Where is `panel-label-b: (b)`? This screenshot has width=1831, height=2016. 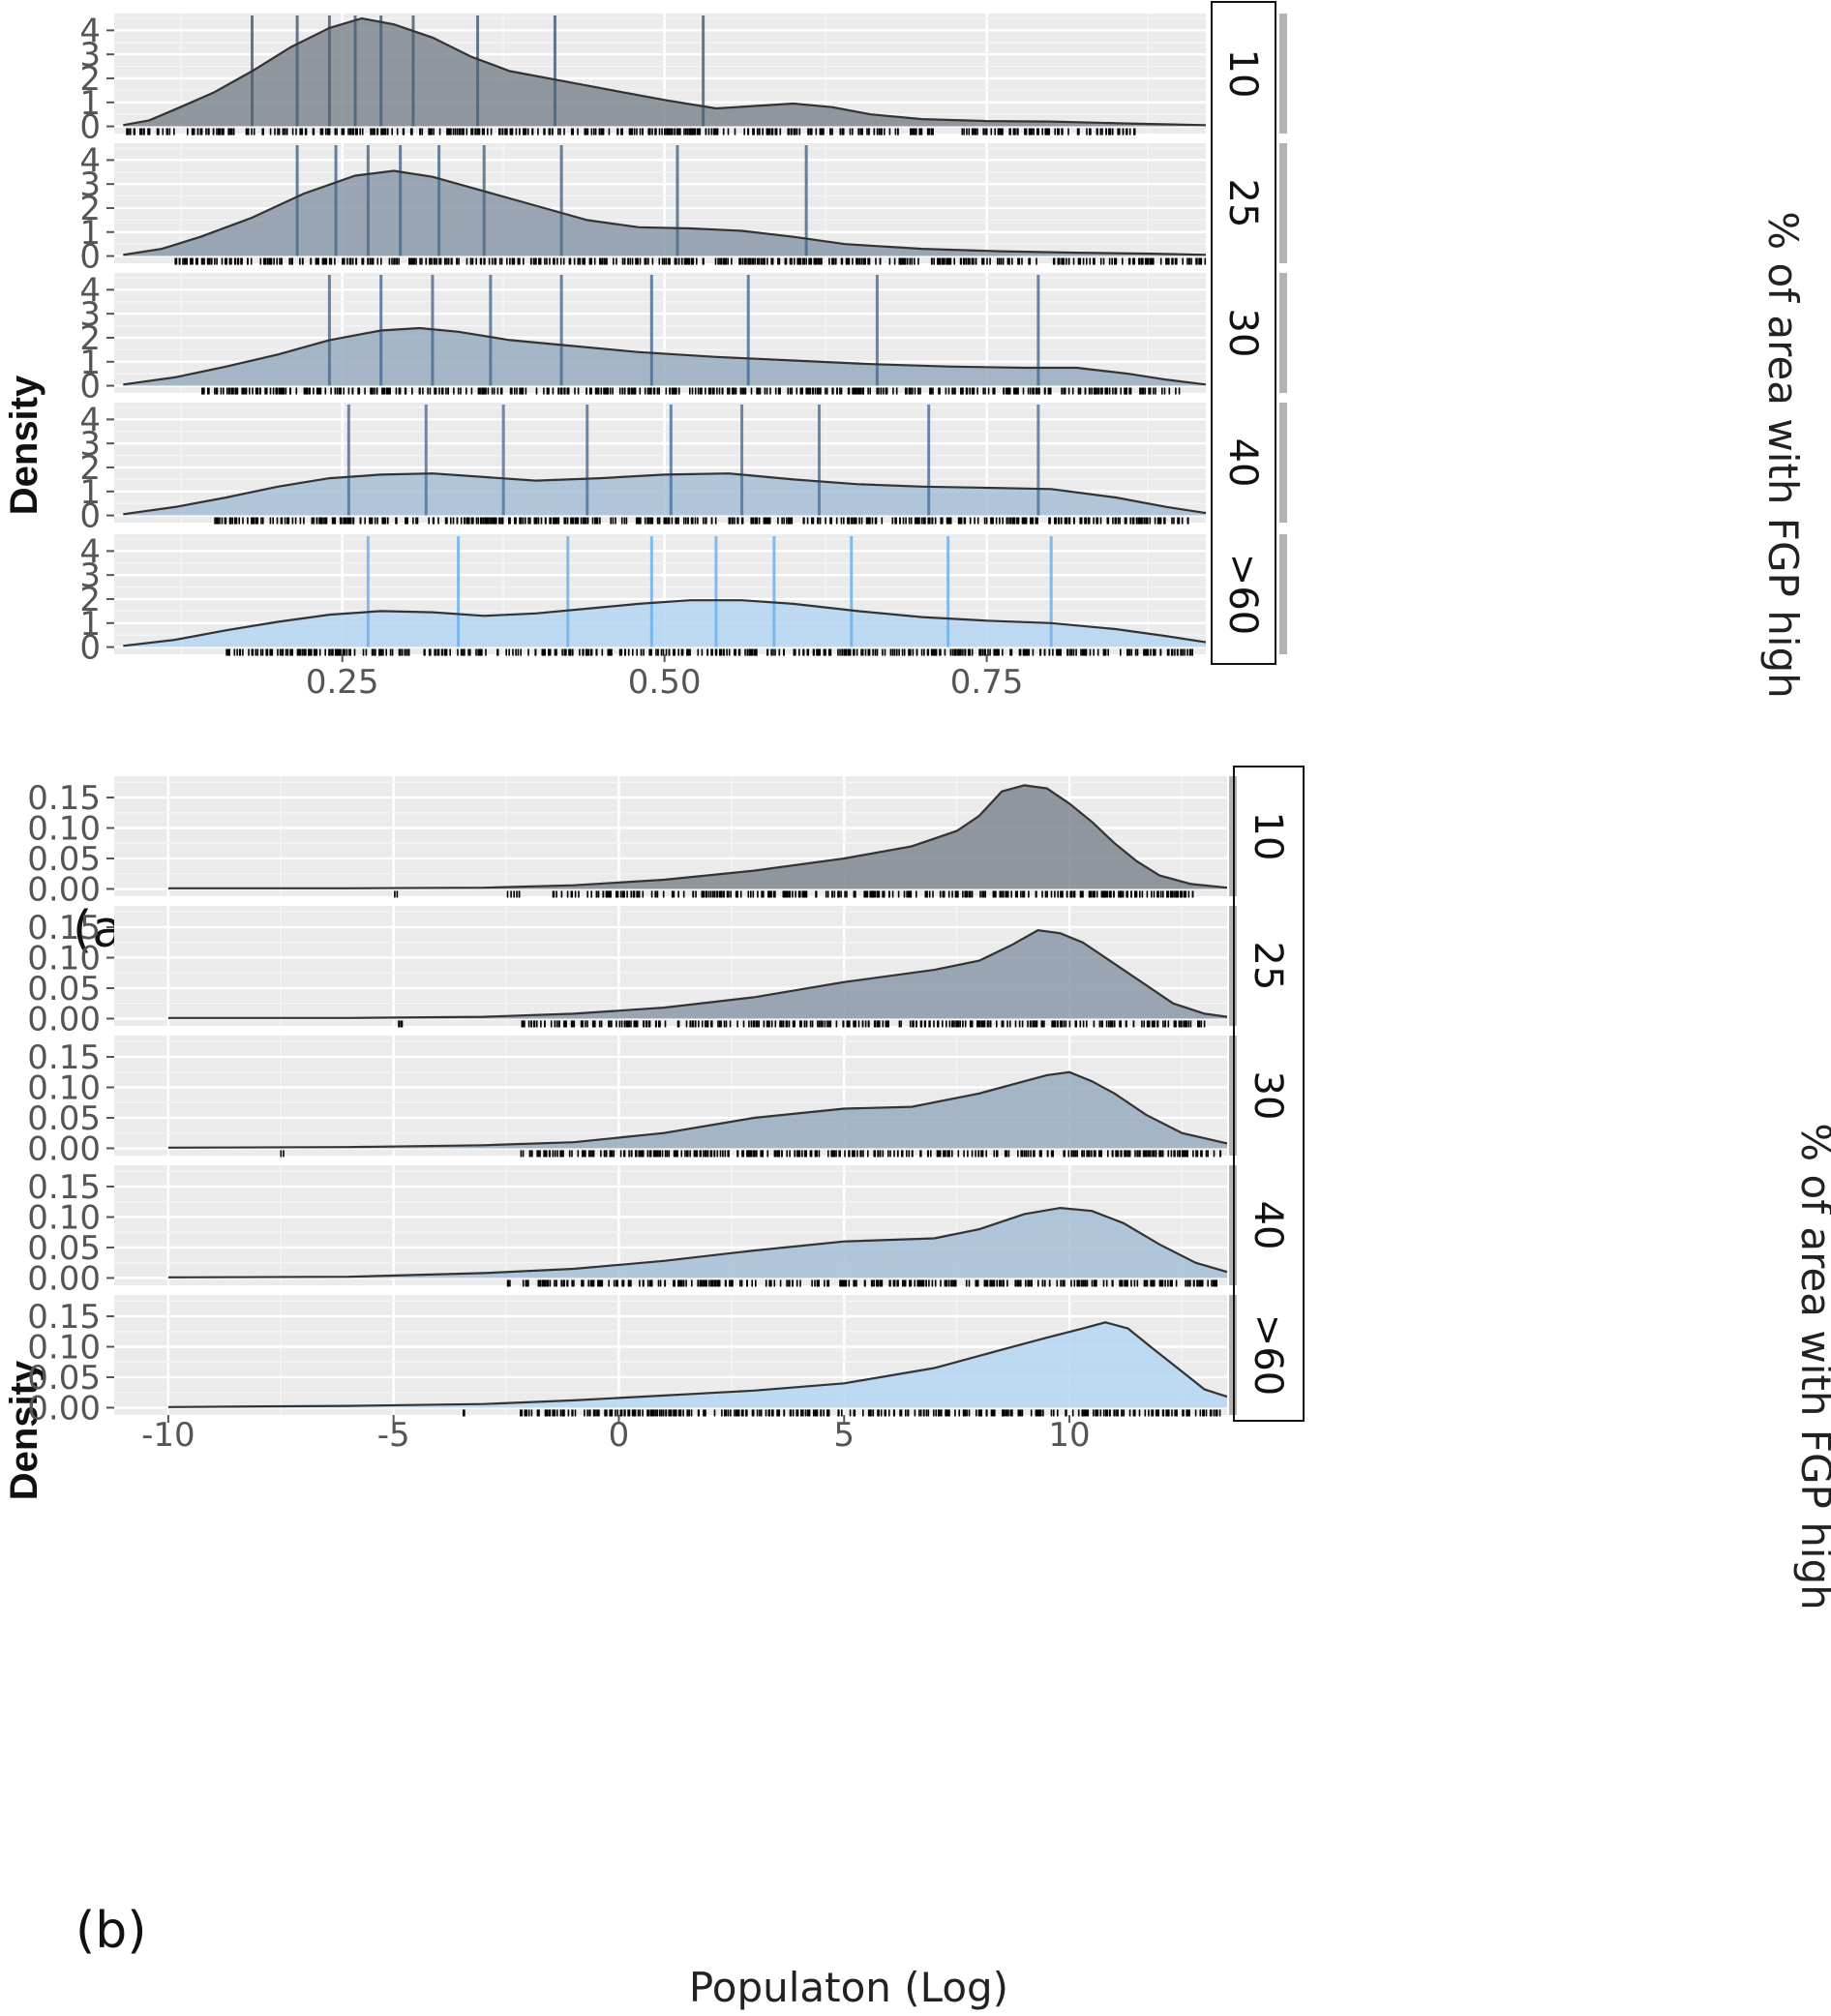
panel-label-b: (b) is located at coordinates (111, 1931).